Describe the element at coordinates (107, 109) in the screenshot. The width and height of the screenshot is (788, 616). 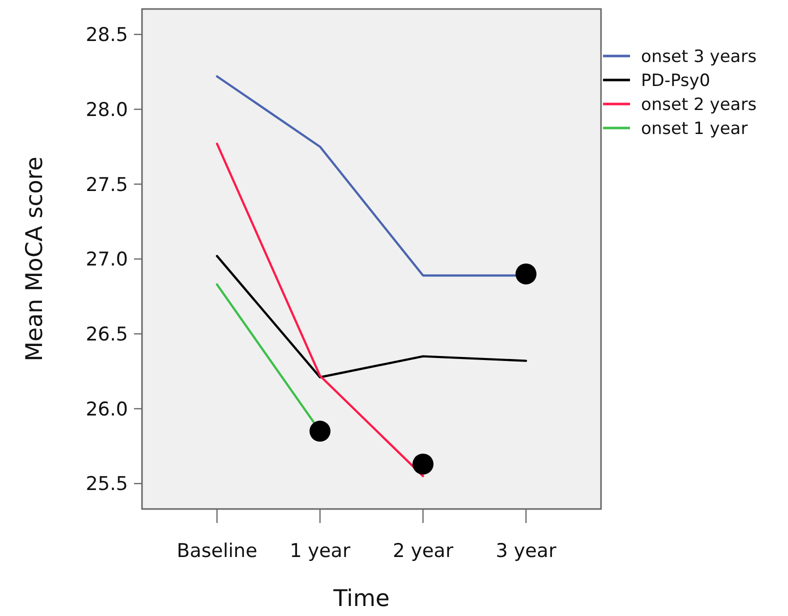
I see `y-tick-label: 28.0` at that location.